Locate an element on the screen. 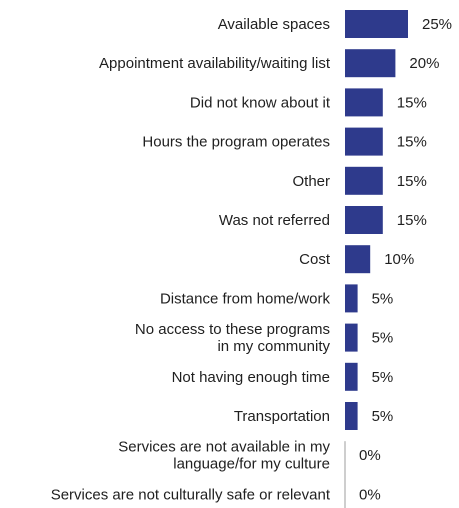  category-label: Hours the program operates is located at coordinates (236, 142).